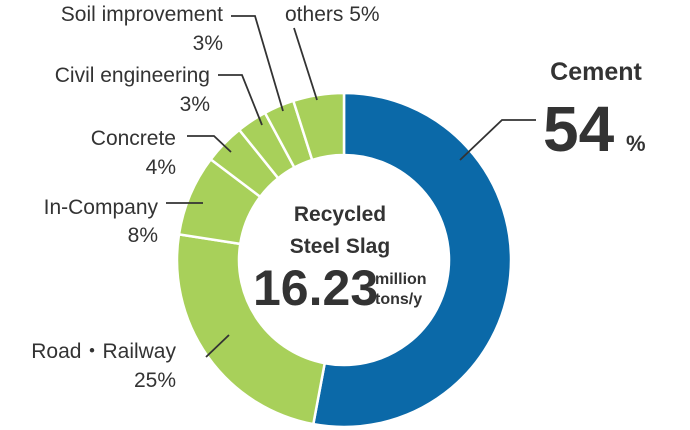 The width and height of the screenshot is (690, 430). I want to click on center-title-line1: Recycled, so click(340, 214).